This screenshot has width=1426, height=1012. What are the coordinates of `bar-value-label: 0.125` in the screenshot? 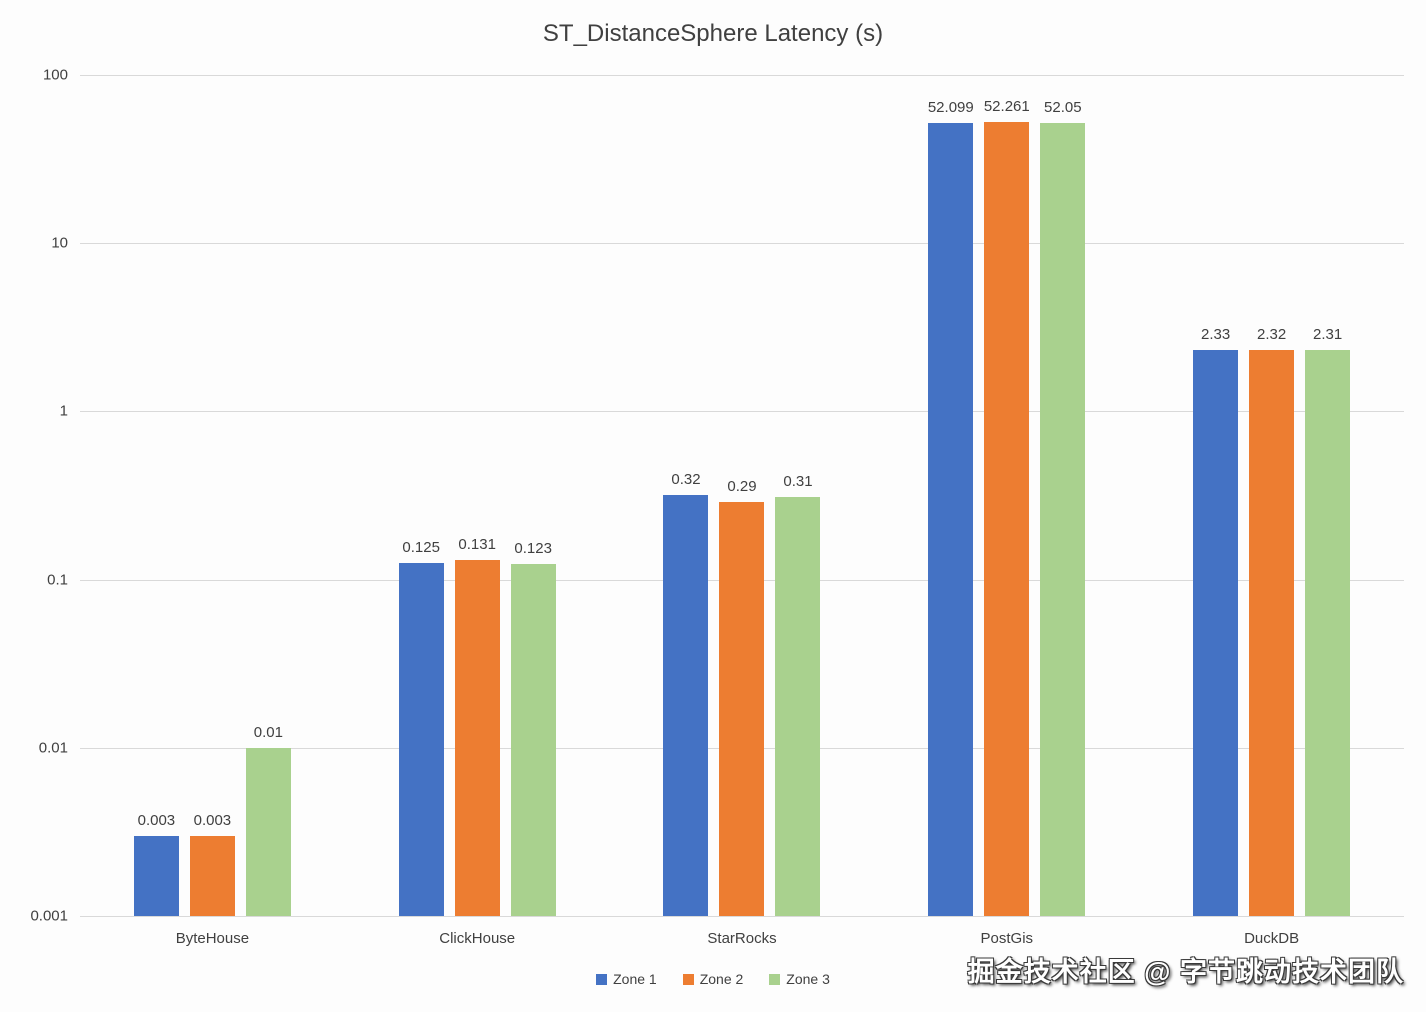 It's located at (421, 548).